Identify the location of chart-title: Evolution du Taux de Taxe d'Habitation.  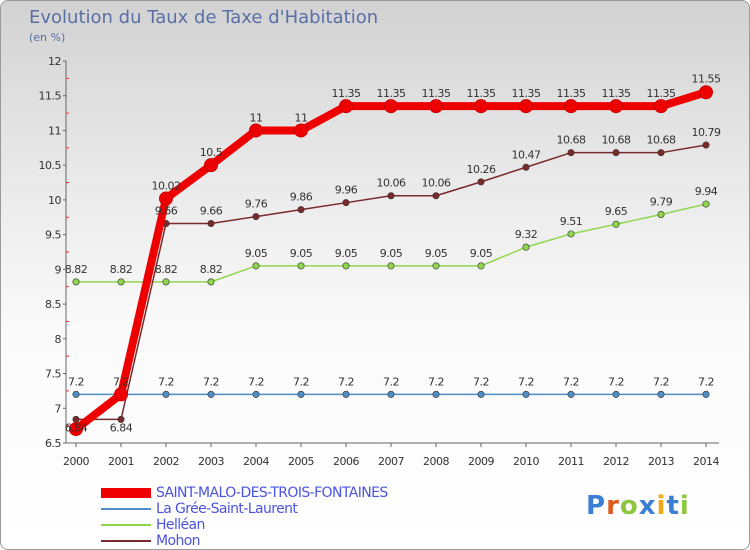
(204, 17).